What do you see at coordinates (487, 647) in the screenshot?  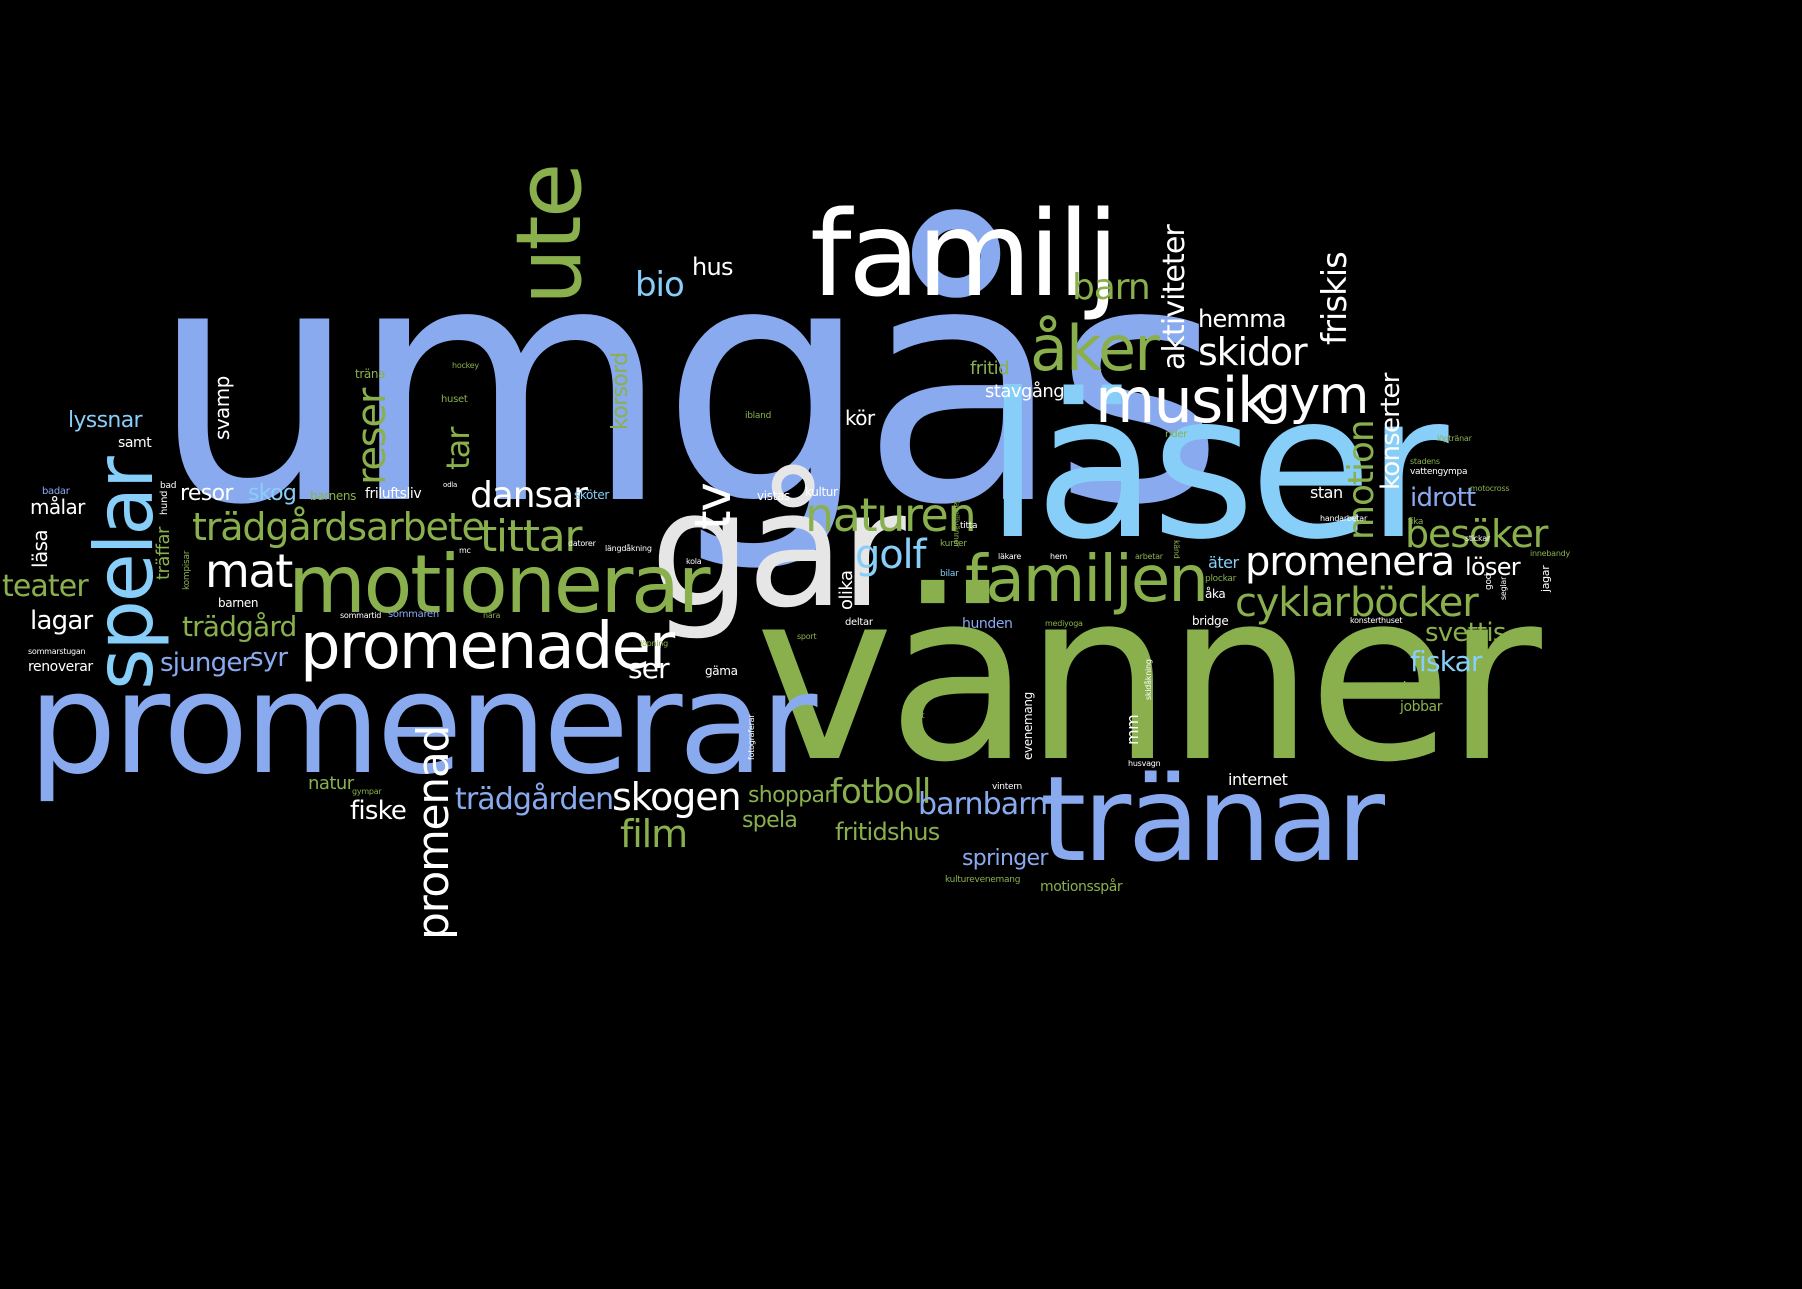 I see `word-promenader: promenader` at bounding box center [487, 647].